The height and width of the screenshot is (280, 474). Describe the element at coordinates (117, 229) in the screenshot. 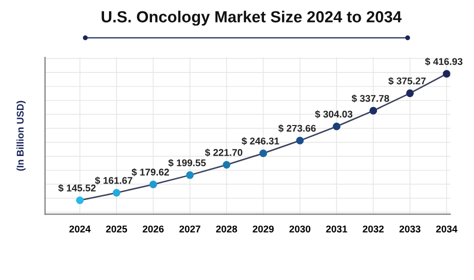

I see `x-tick-label: 2025` at that location.